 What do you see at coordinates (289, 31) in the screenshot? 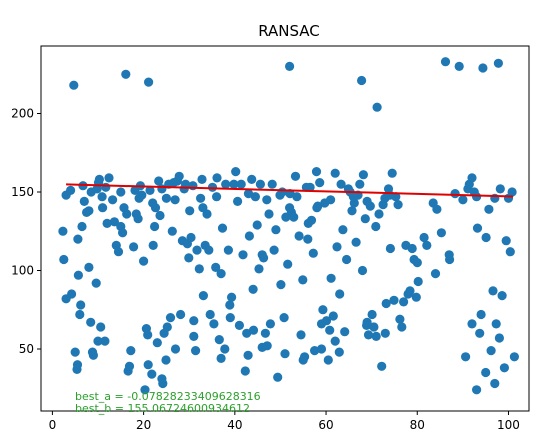
I see `chart-title: RANSAC` at bounding box center [289, 31].